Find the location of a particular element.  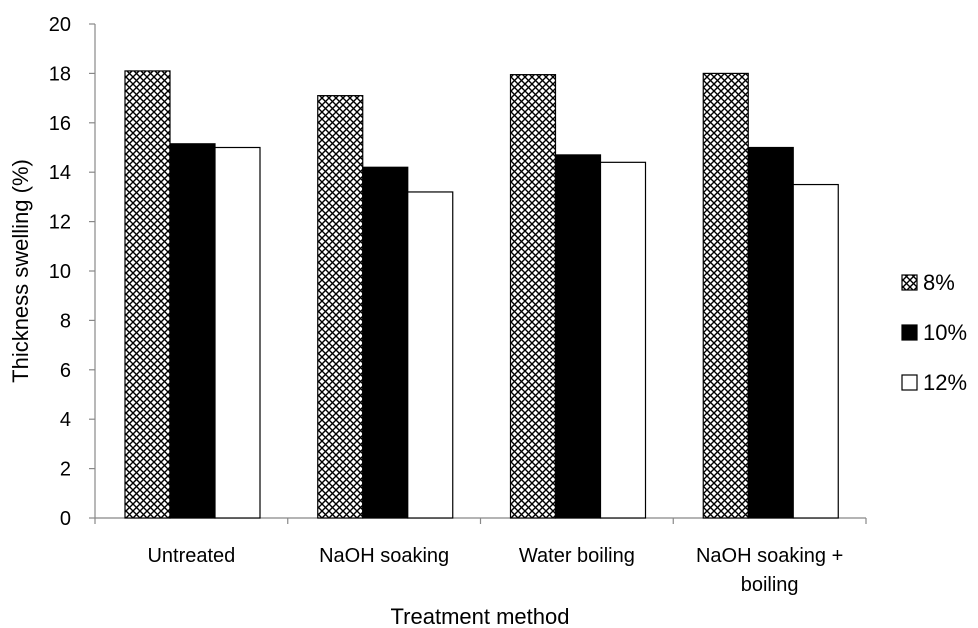

y-axis-title: Thickness swelling (%) is located at coordinates (20, 271).